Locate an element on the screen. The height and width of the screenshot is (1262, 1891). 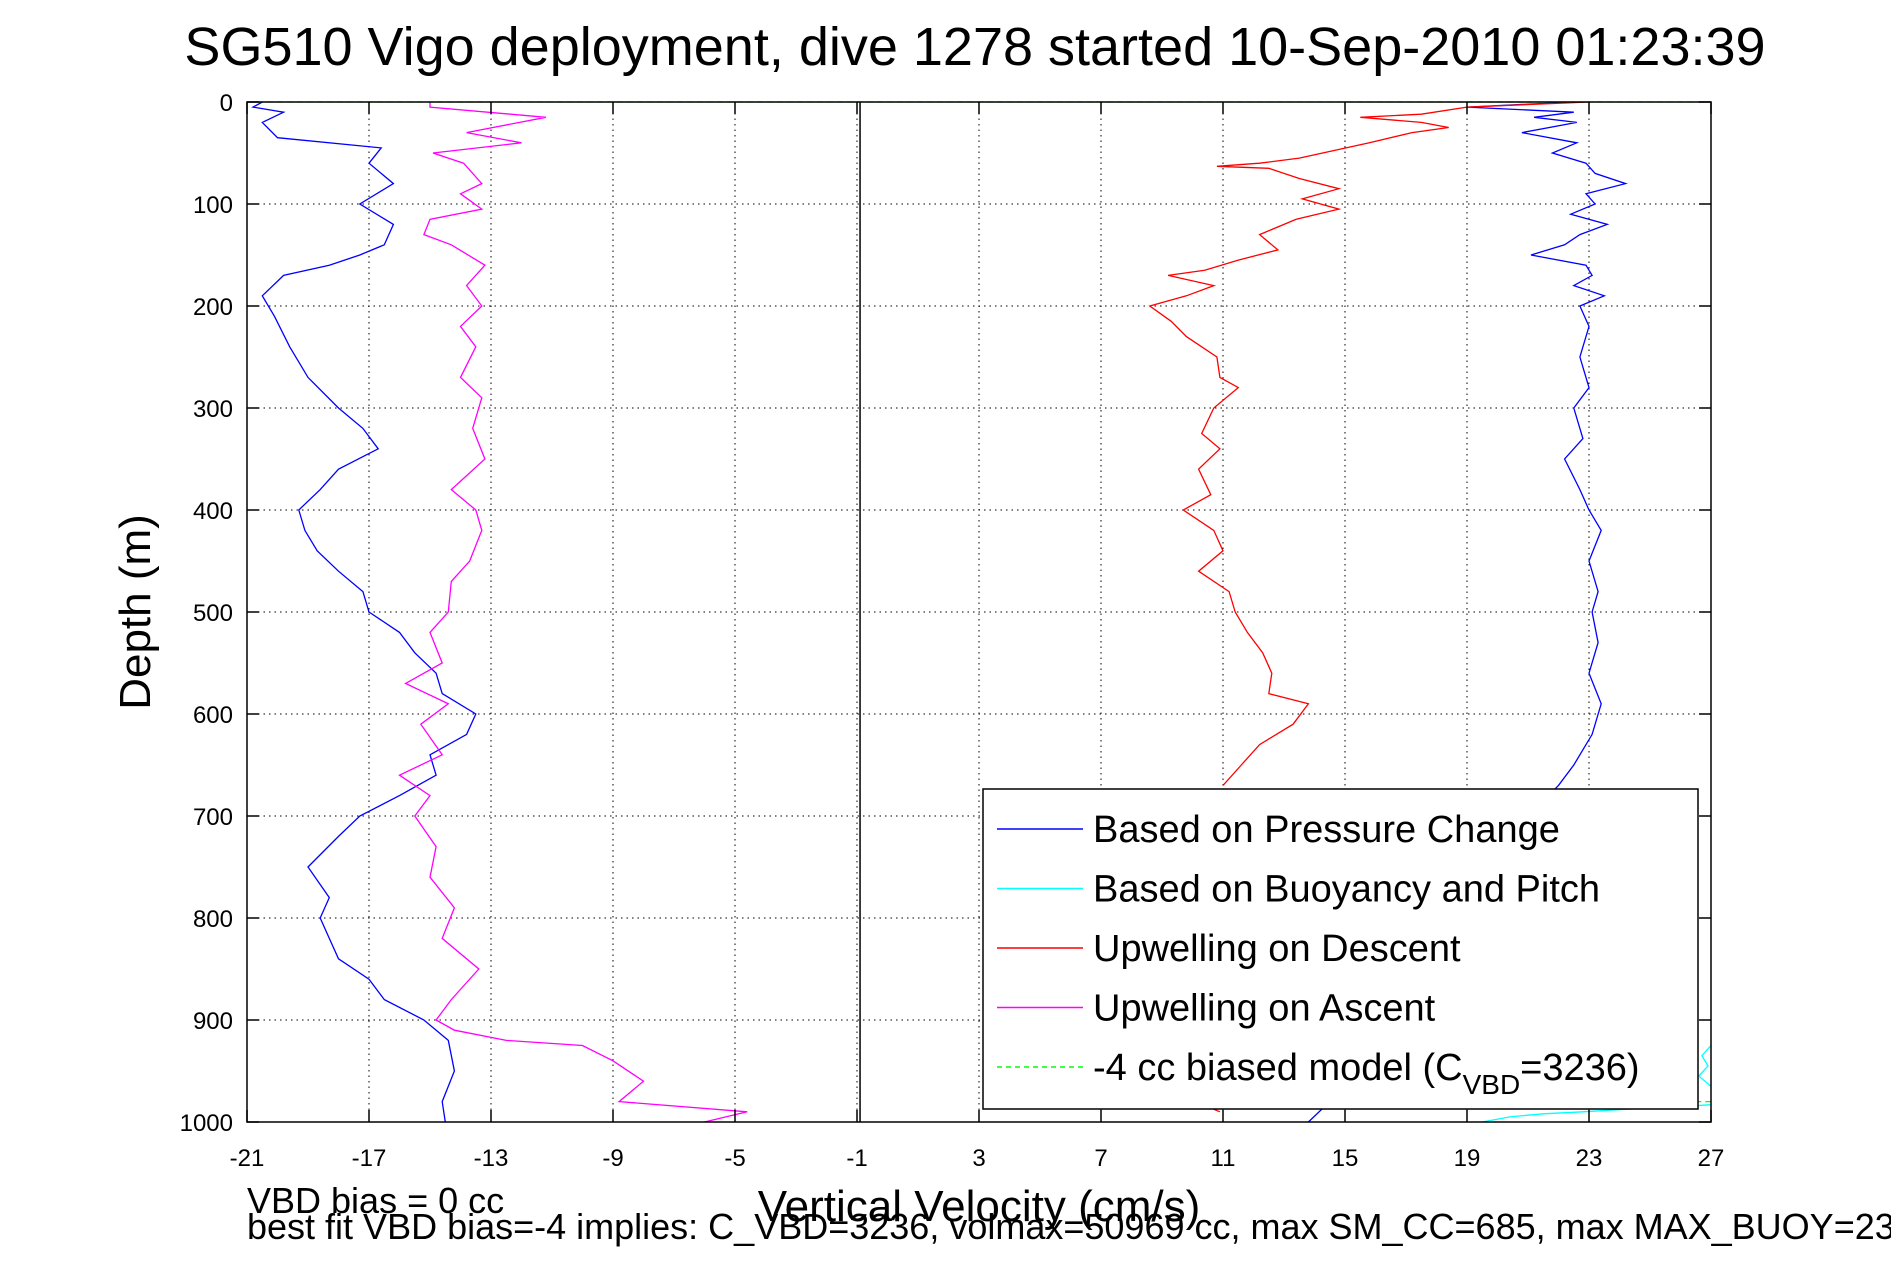
x-tick-label: 27 is located at coordinates (1711, 1158).